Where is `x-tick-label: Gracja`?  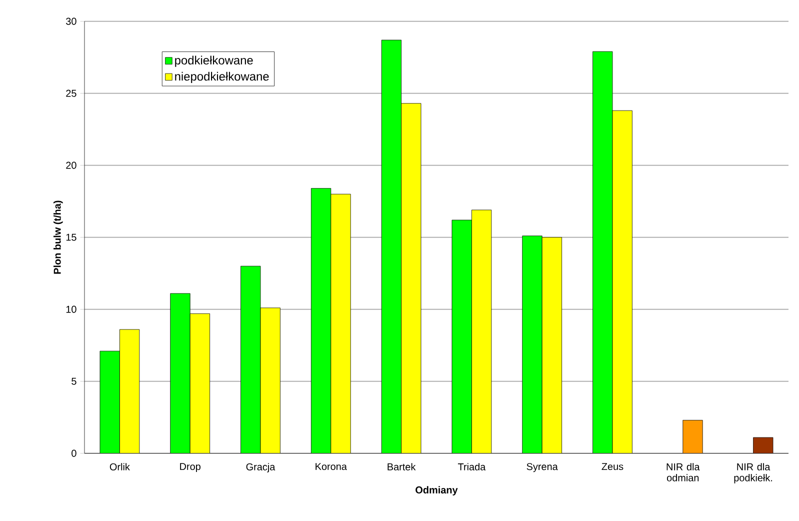
x-tick-label: Gracja is located at coordinates (261, 467).